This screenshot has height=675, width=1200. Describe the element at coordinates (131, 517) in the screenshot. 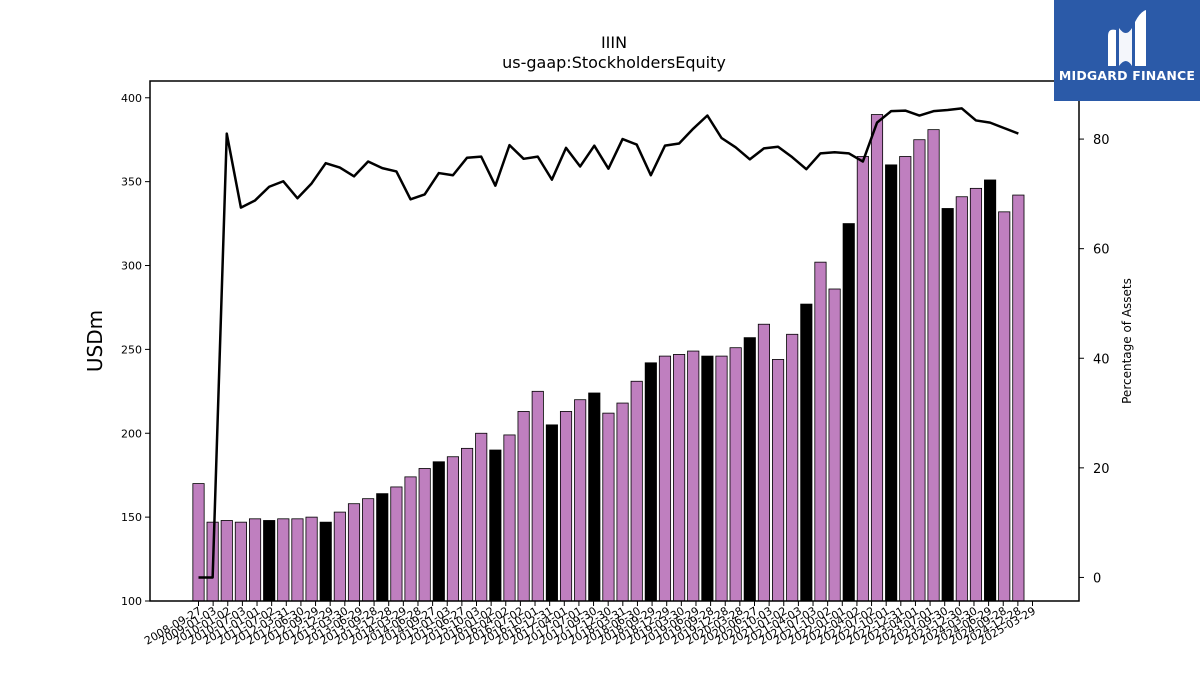

I see `y-tick-label: 150` at that location.